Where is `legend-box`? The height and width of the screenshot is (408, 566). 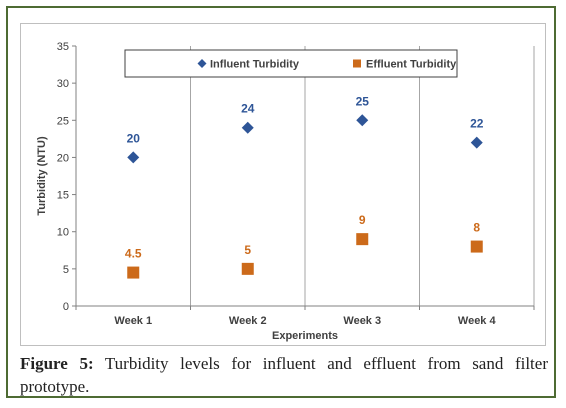
legend-box is located at coordinates (291, 63).